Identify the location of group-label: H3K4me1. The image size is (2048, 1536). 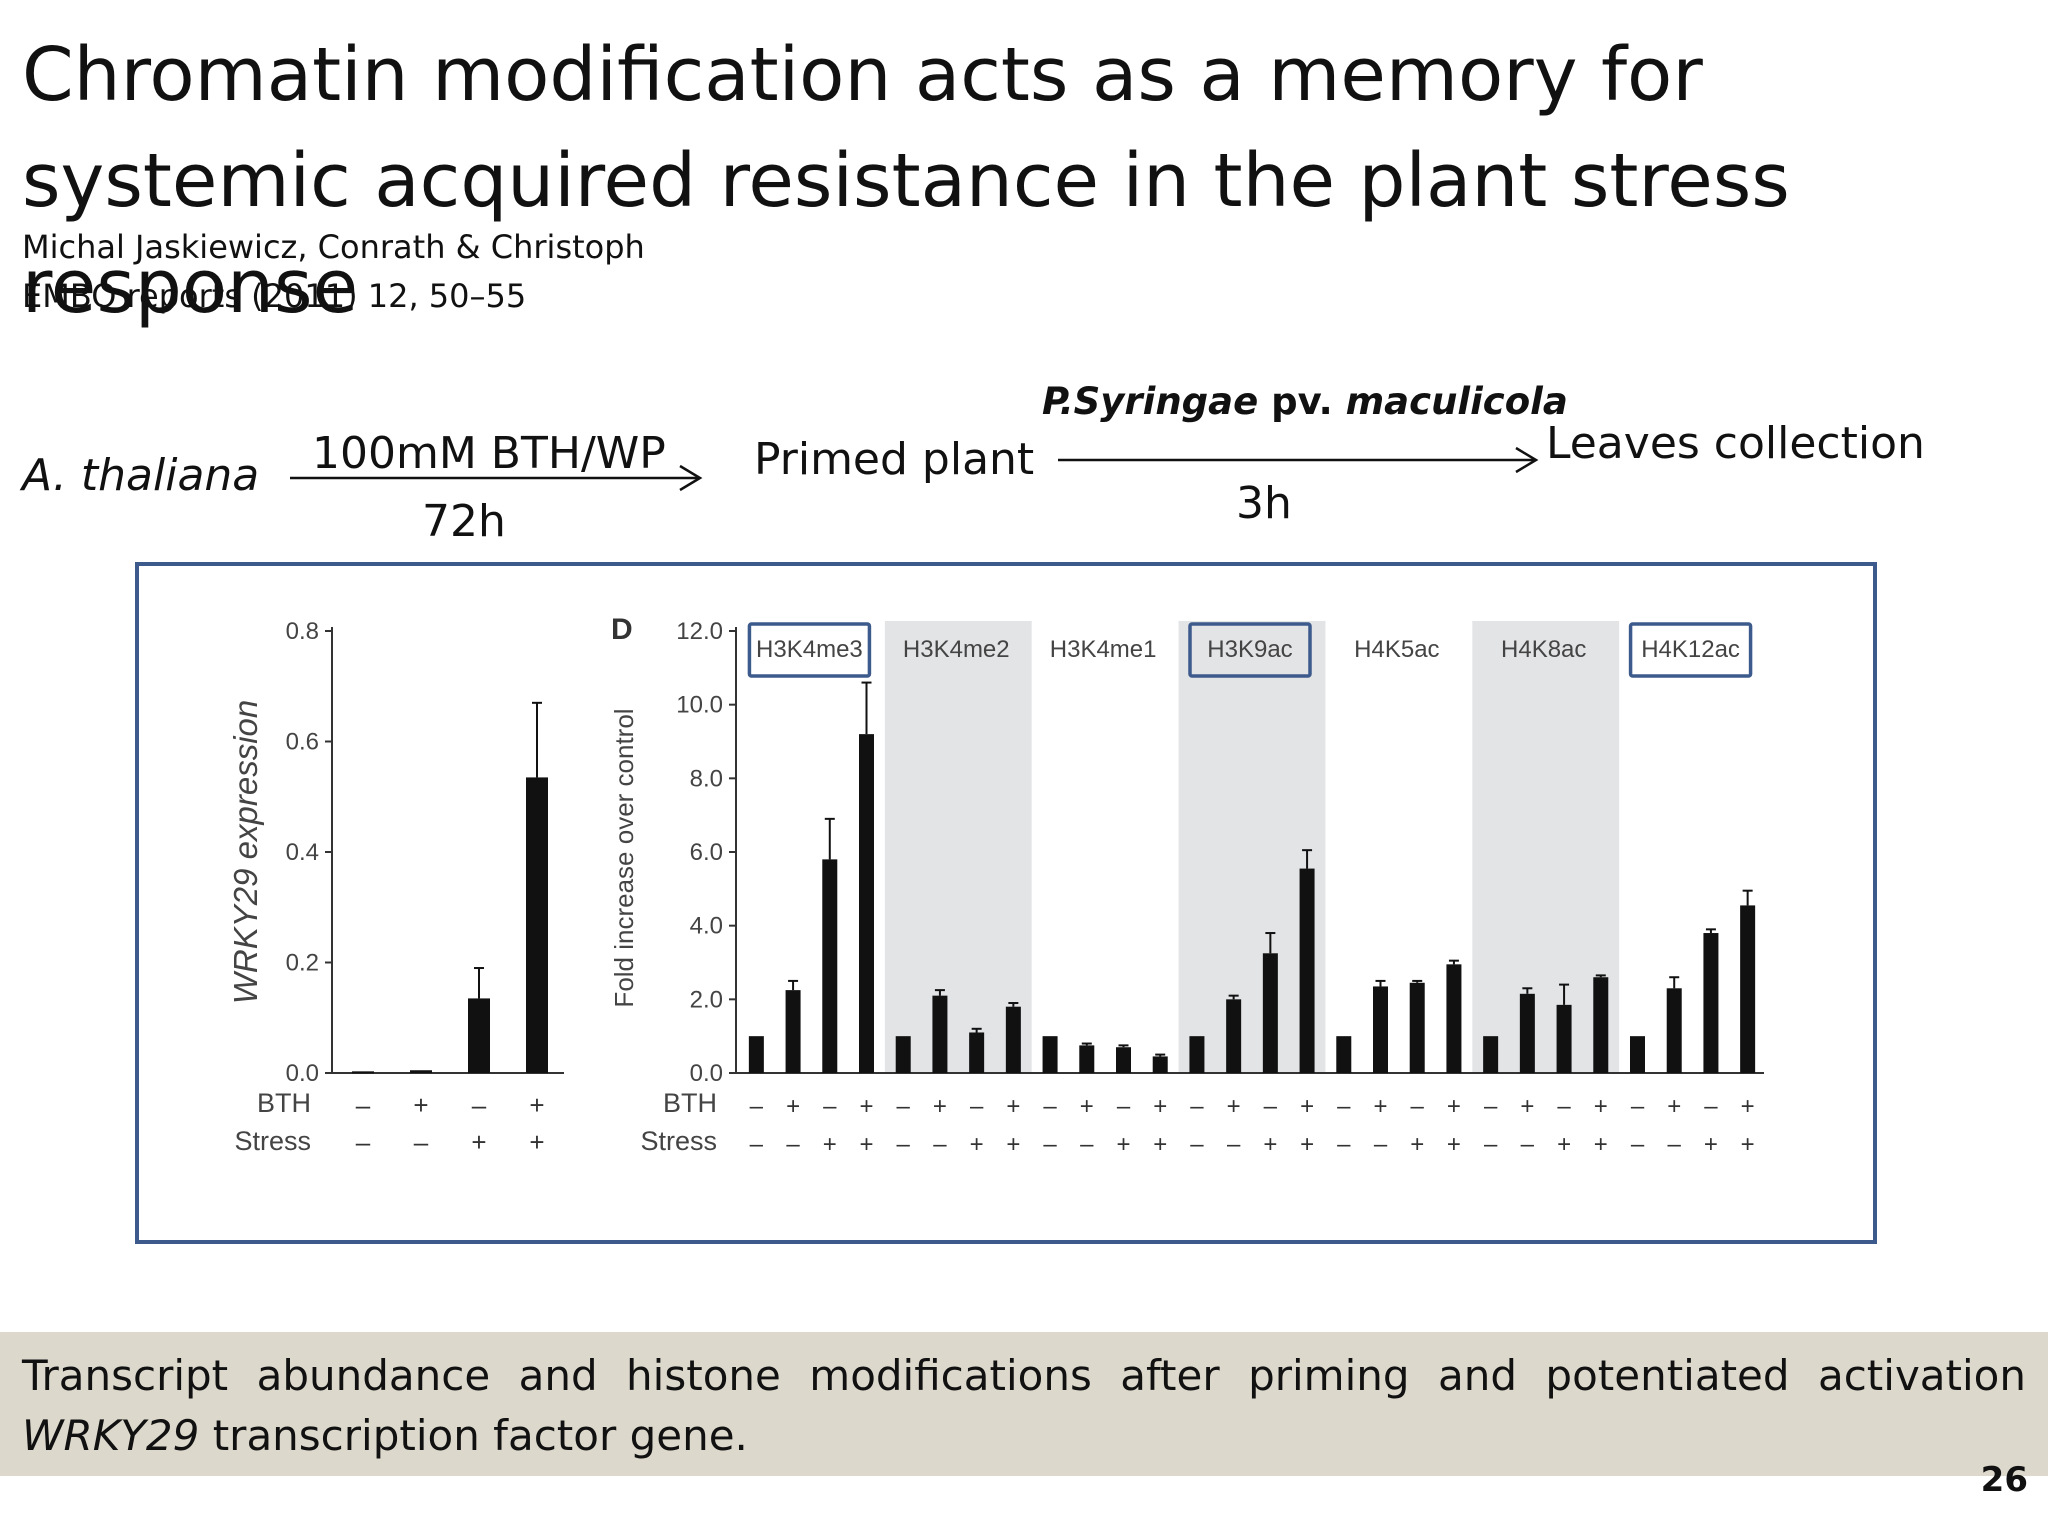
(1103, 649).